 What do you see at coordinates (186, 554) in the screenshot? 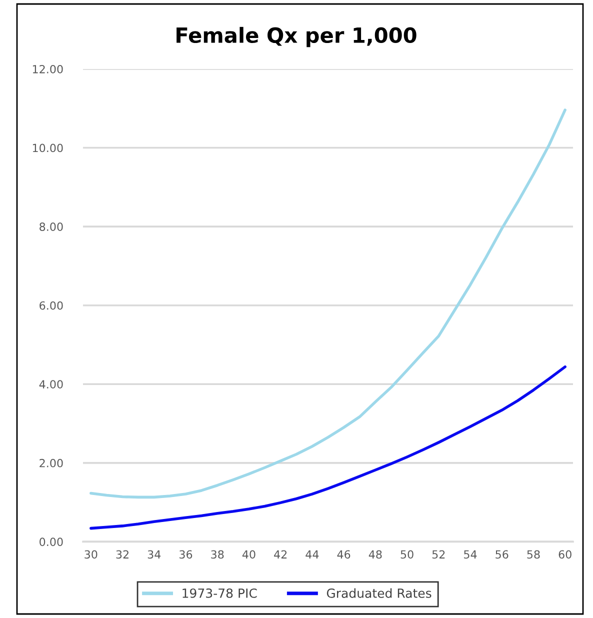
I see `x-tick-label: 36` at bounding box center [186, 554].